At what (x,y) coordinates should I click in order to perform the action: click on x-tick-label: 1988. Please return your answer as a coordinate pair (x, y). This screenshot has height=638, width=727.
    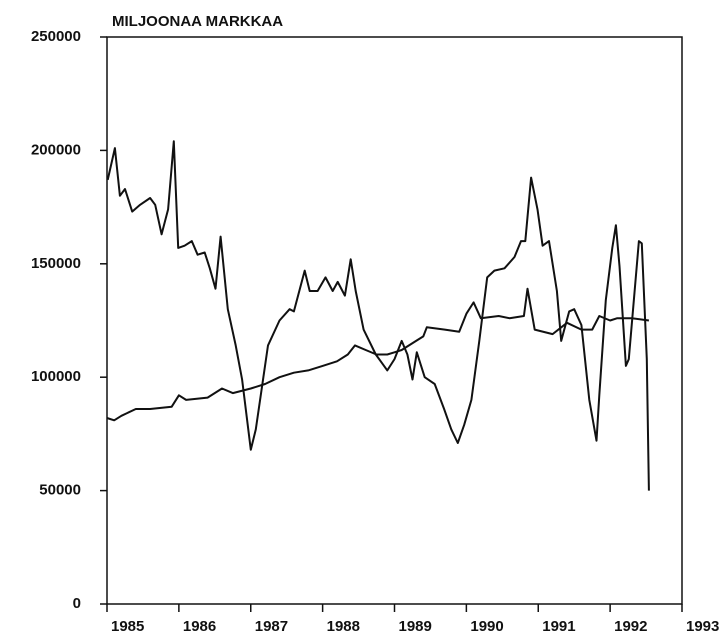
    Looking at the image, I should click on (343, 626).